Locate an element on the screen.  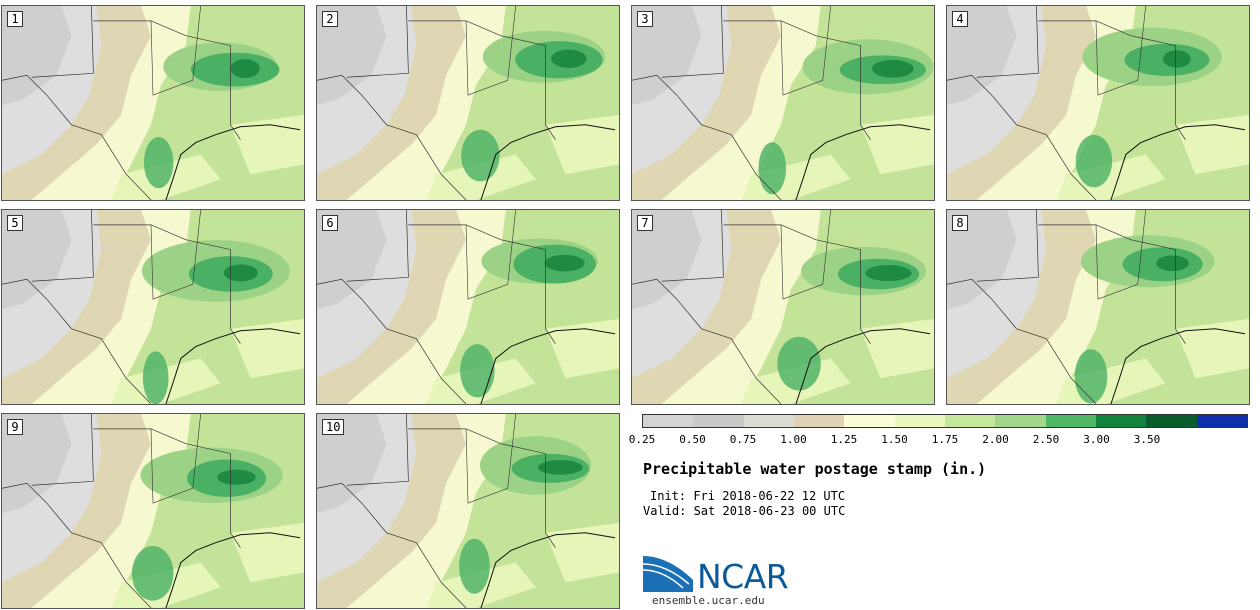
logo-wordmark: NCAR is located at coordinates (743, 576).